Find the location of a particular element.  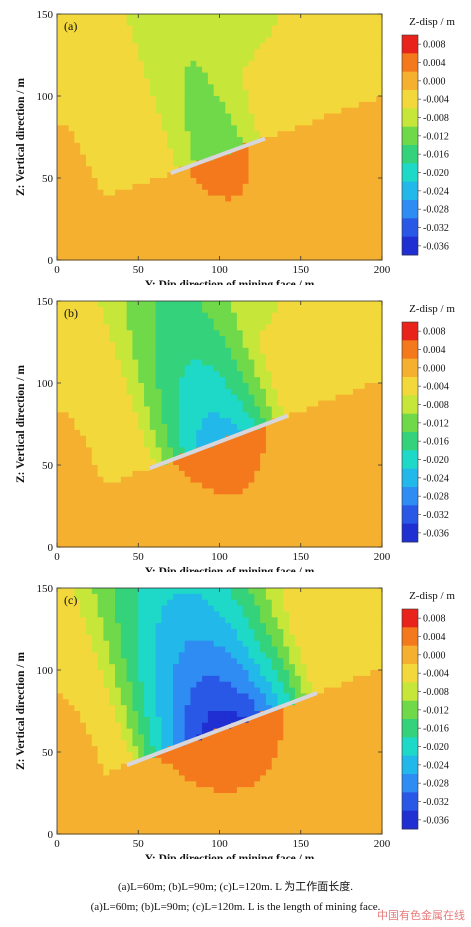

colorbar-tick-label: -0.028 is located at coordinates (436, 210).